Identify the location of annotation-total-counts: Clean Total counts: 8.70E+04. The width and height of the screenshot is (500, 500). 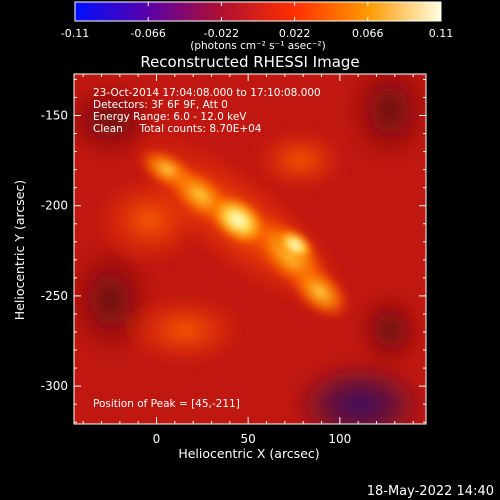
(177, 129).